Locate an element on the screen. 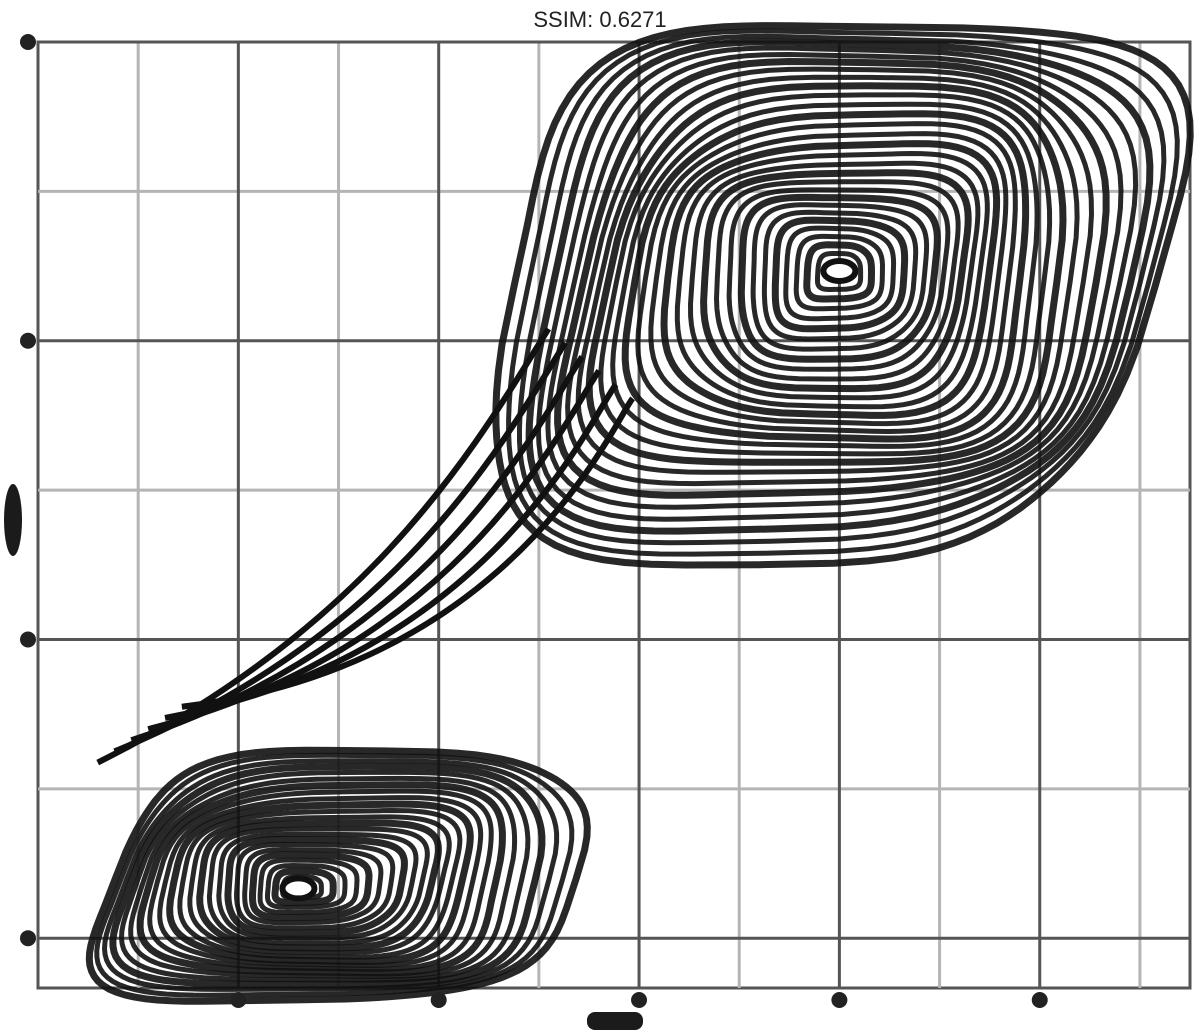 Image resolution: width=1200 pixels, height=1034 pixels. x-axis-label is located at coordinates (615, 1021).